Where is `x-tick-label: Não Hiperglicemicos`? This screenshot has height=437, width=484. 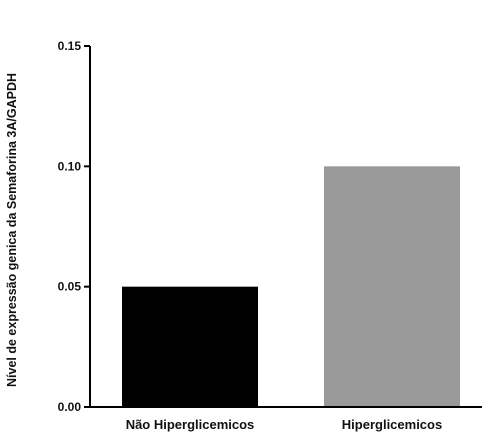
x-tick-label: Não Hiperglicemicos is located at coordinates (190, 424).